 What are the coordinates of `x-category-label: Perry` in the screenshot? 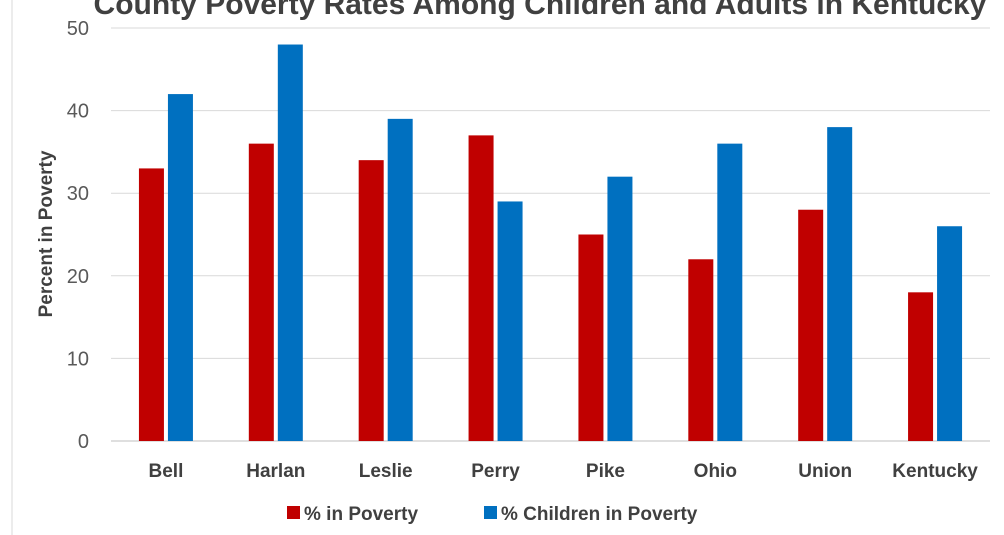 It's located at (495, 471).